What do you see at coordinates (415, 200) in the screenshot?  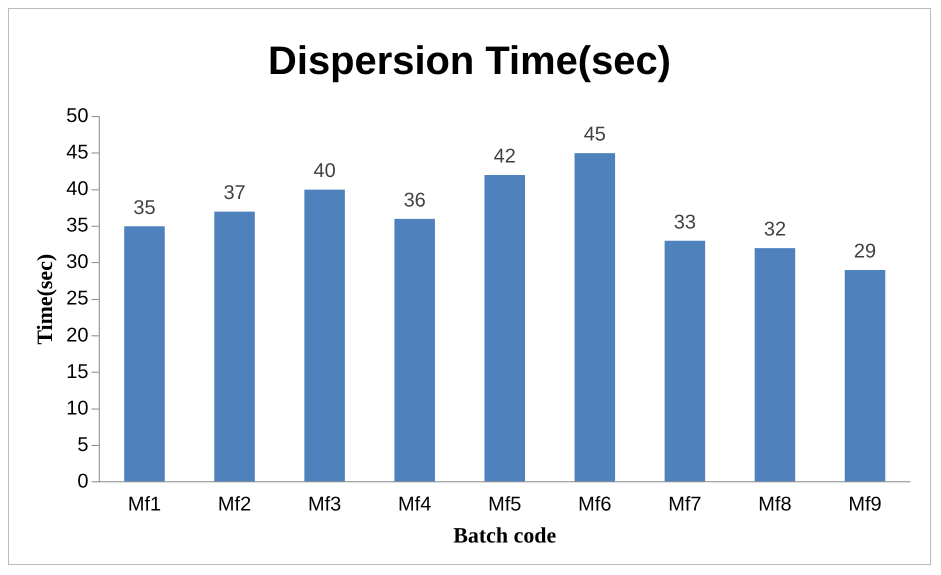 I see `data-label: 36` at bounding box center [415, 200].